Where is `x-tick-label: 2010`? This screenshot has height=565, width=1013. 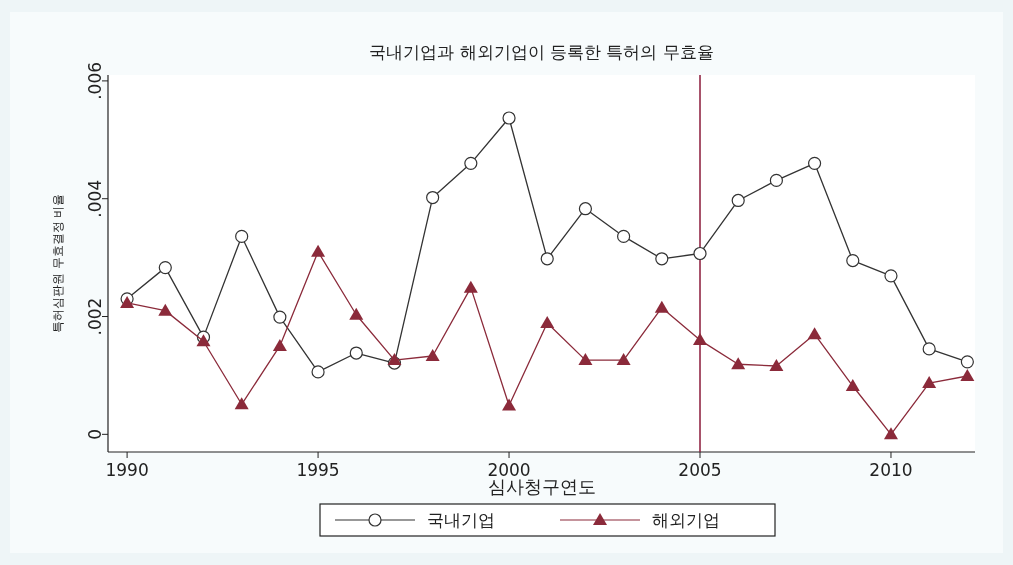 x-tick-label: 2010 is located at coordinates (891, 470).